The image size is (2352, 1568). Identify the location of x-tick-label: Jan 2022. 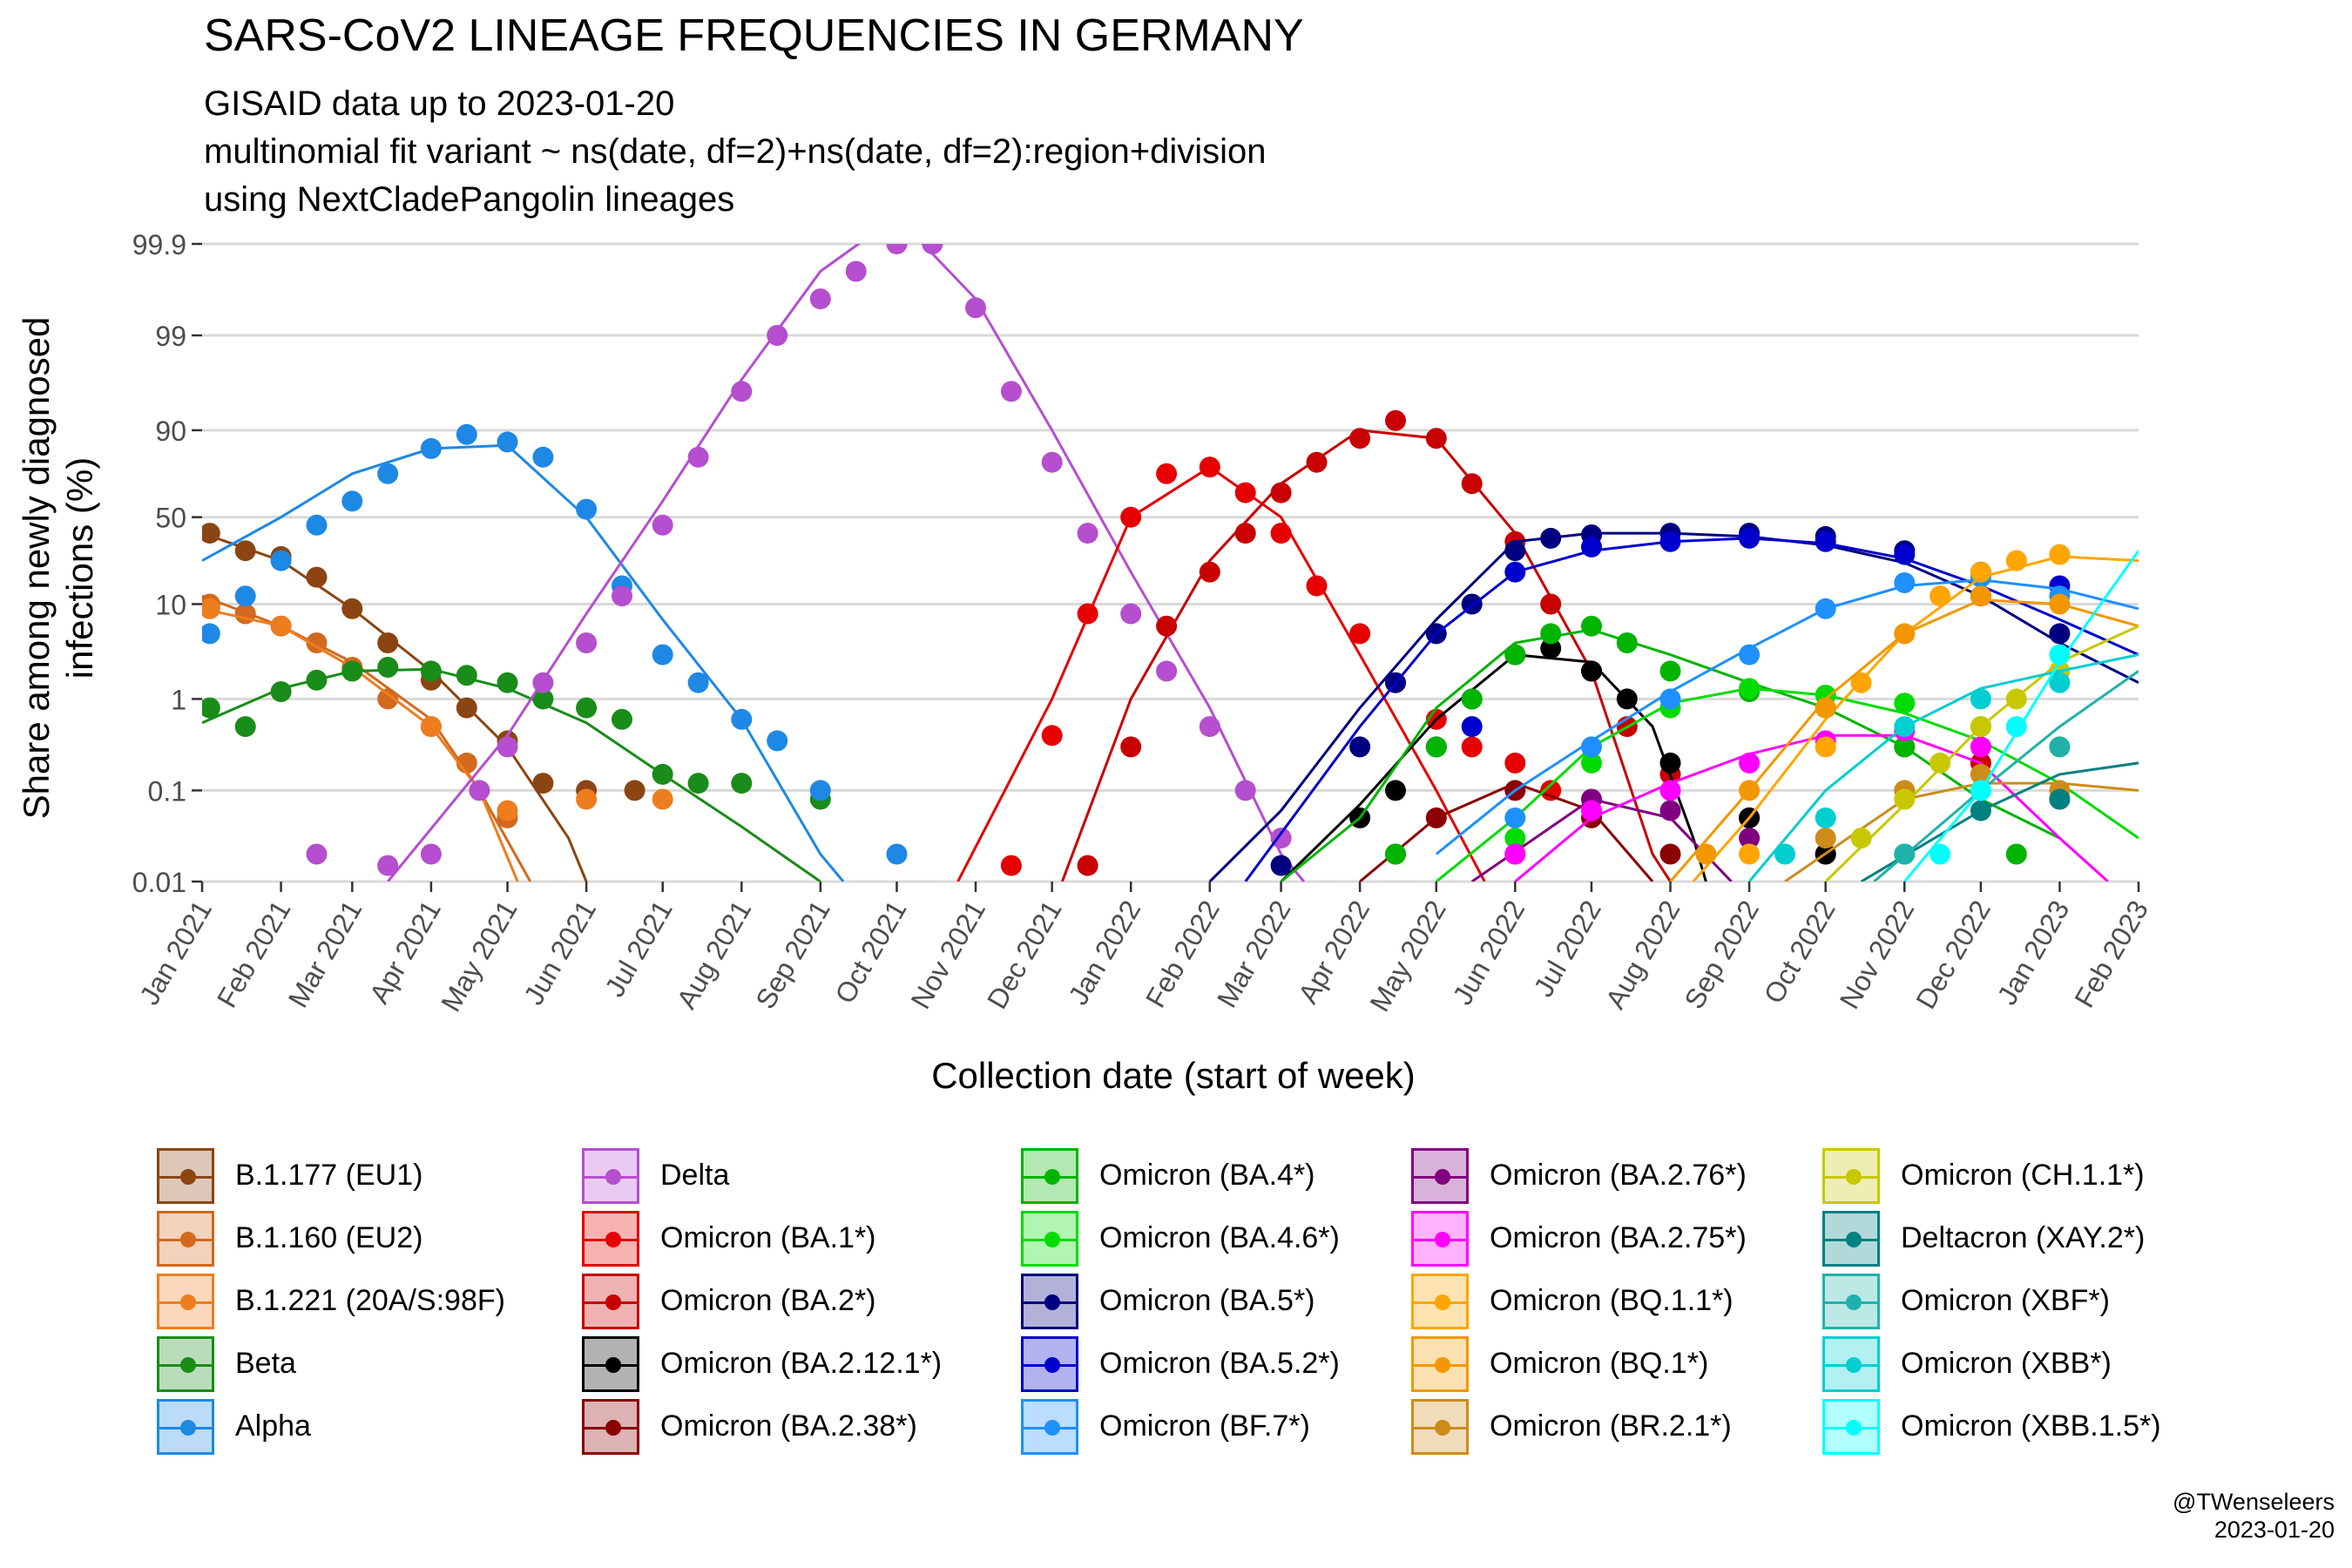
(1104, 953).